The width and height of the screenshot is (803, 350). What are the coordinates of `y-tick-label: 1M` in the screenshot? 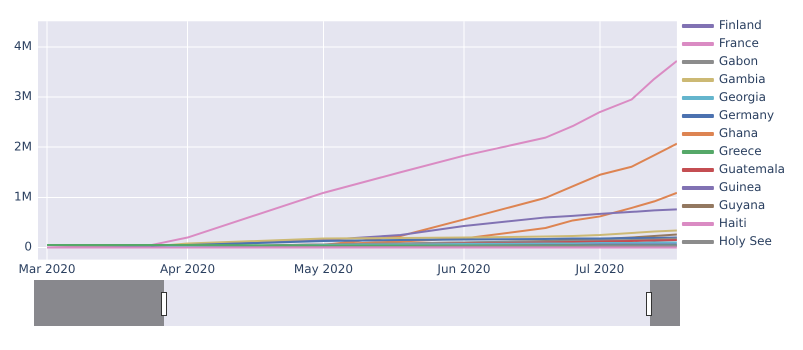 It's located at (23, 196).